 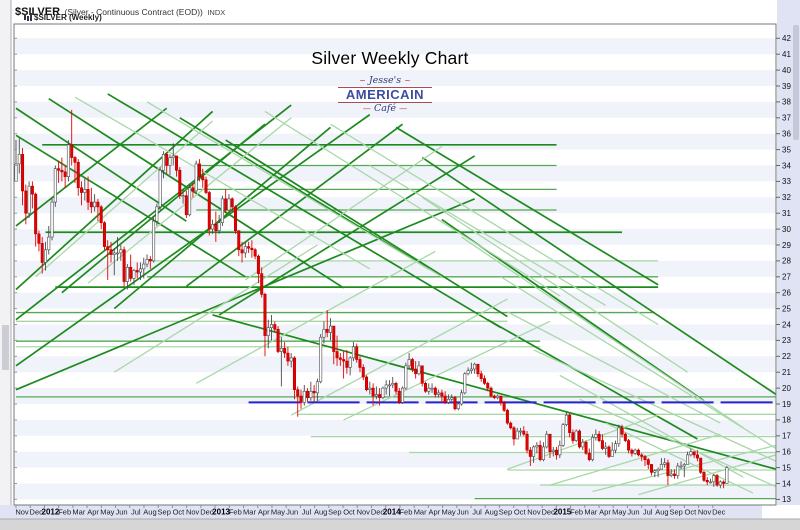 I want to click on svg-text: 23, so click(x=786, y=340).